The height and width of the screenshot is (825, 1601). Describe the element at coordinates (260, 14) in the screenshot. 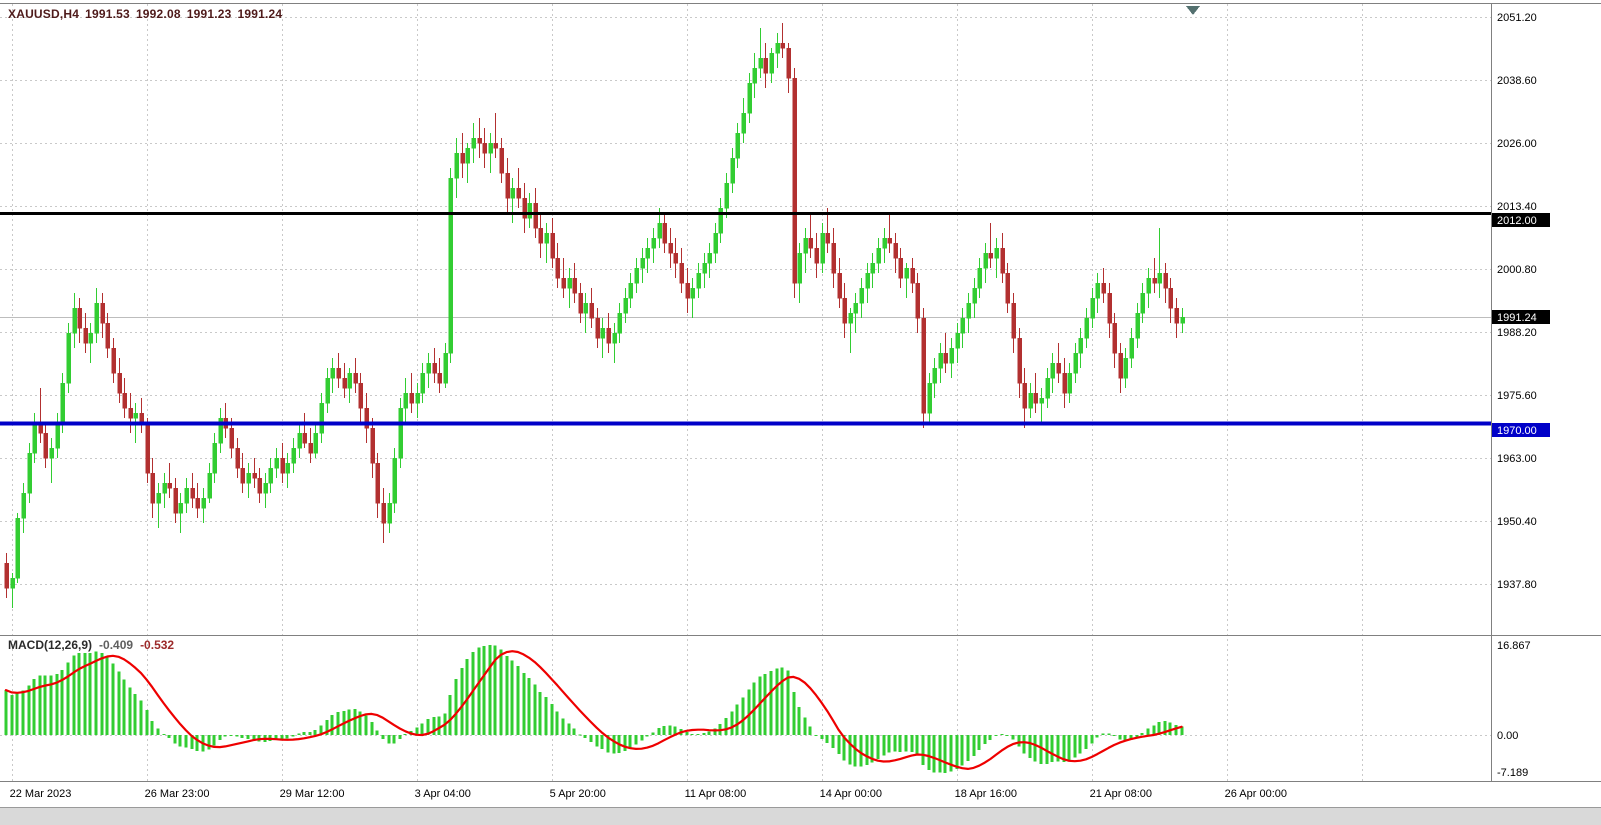

I see `ohlc-close: 1991.24` at that location.